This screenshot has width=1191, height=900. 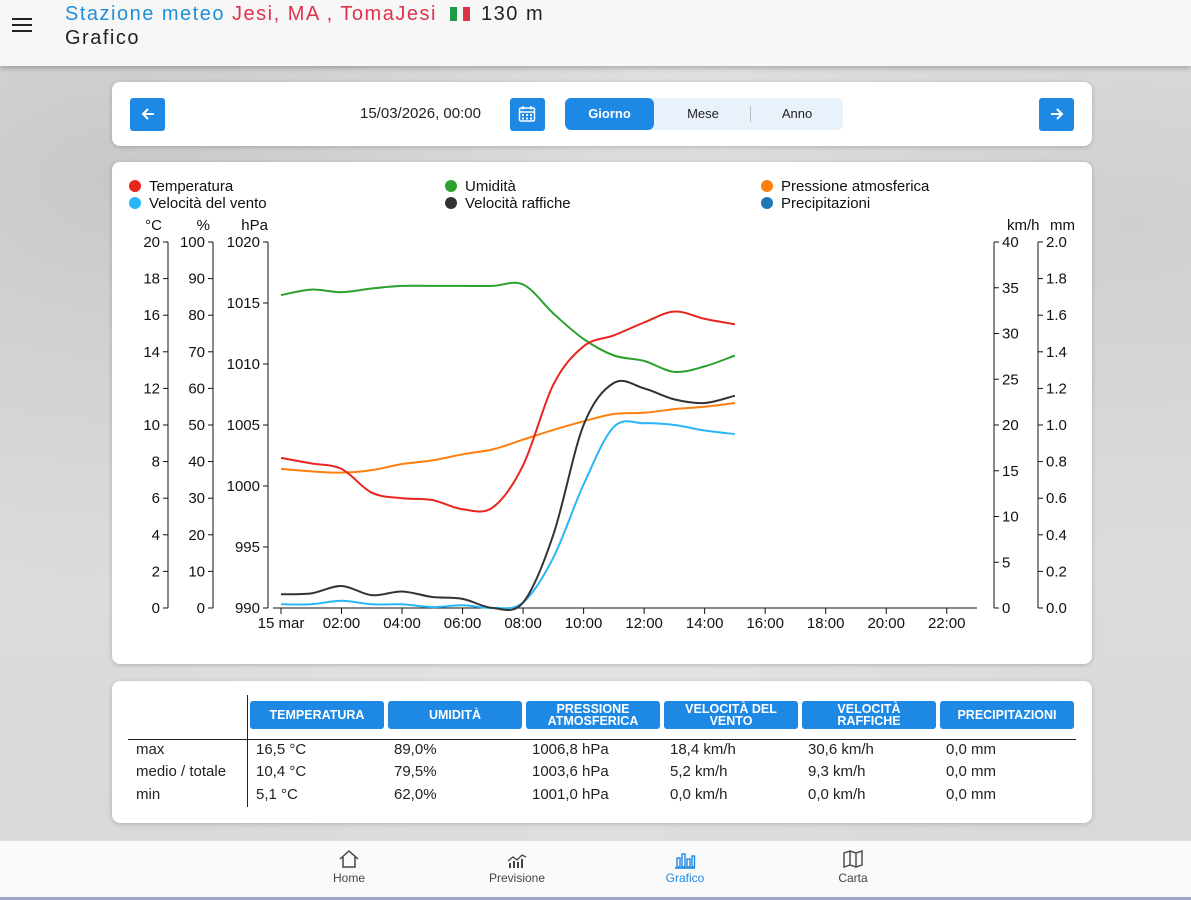 I want to click on y-tick-label-temp-1: 2, so click(x=156, y=571).